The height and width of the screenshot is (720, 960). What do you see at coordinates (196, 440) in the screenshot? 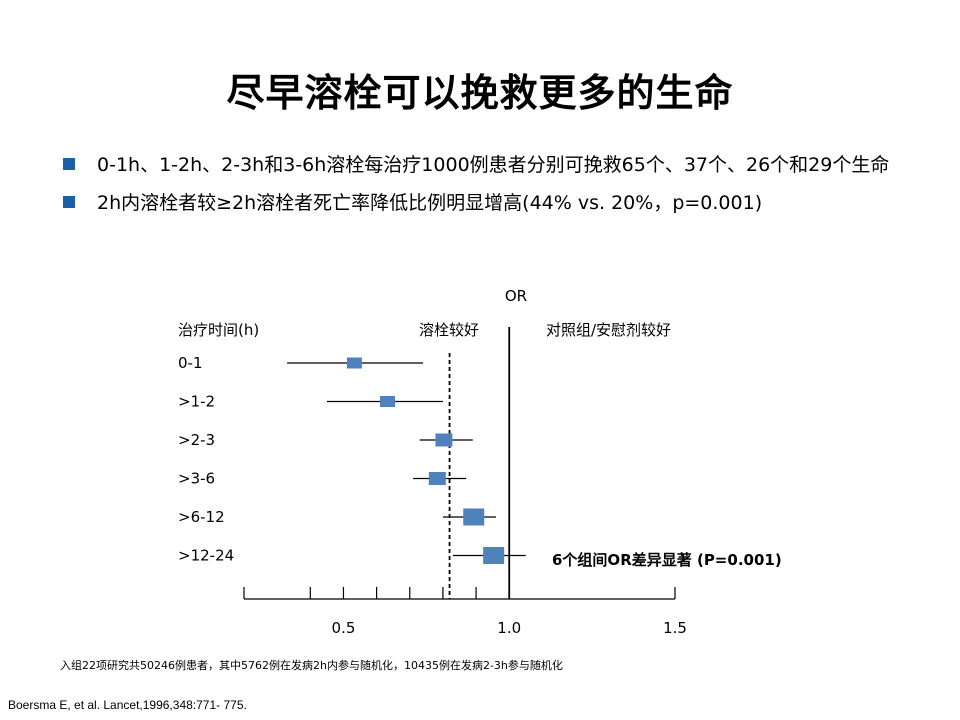
I see `row-label: >2-3` at bounding box center [196, 440].